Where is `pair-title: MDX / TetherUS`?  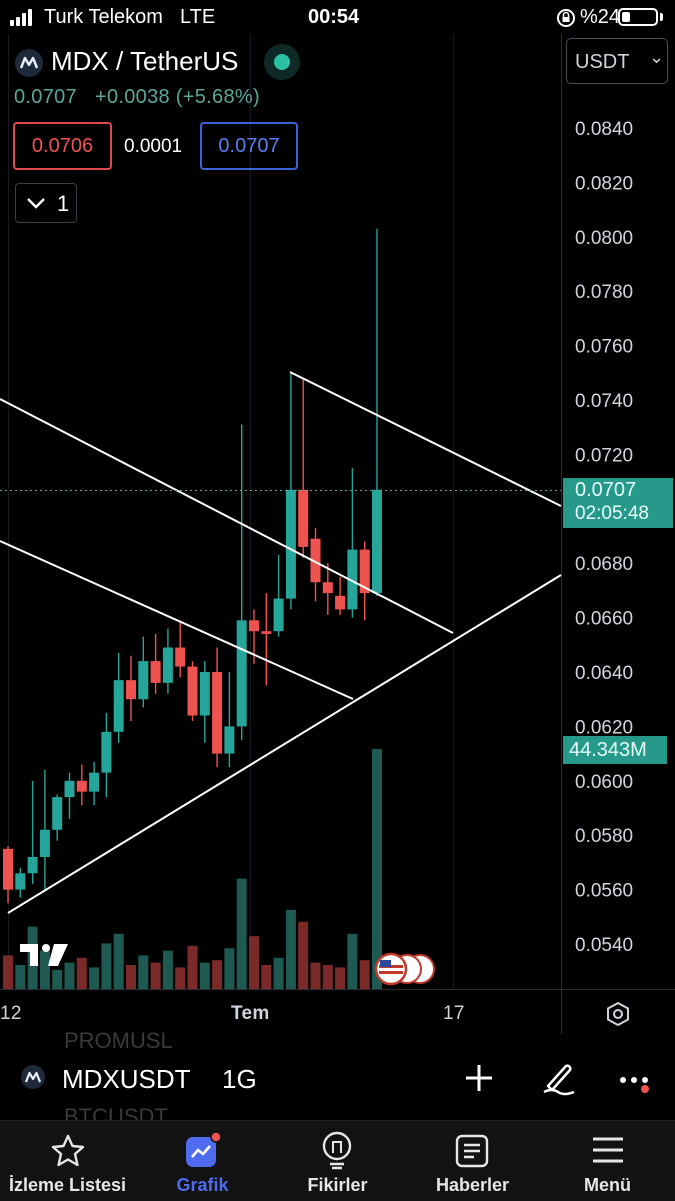 pair-title: MDX / TetherUS is located at coordinates (145, 61).